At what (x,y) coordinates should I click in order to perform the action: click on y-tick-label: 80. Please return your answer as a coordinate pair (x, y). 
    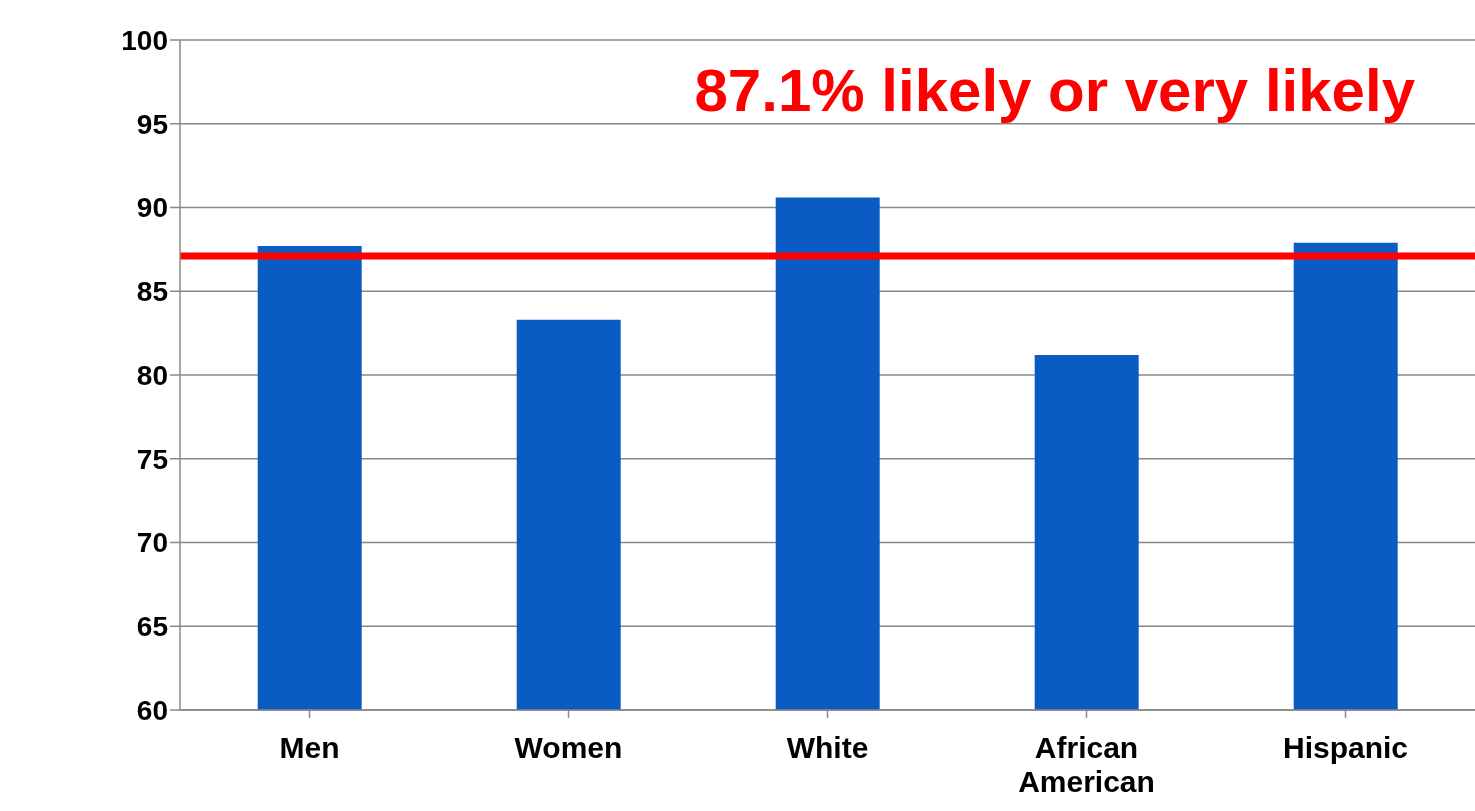
    Looking at the image, I should click on (152, 375).